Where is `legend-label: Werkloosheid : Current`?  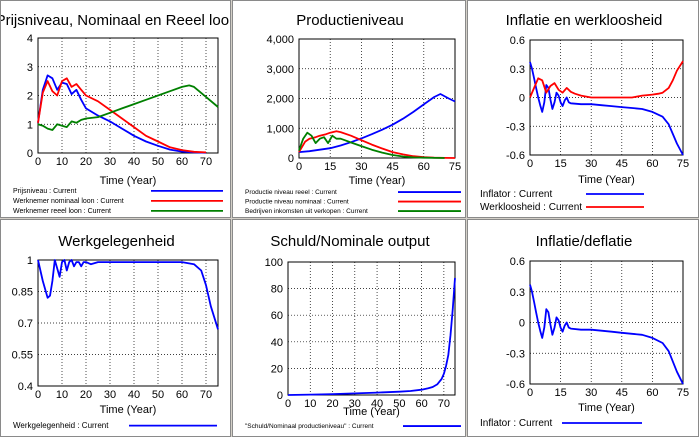 legend-label: Werkloosheid : Current is located at coordinates (531, 207).